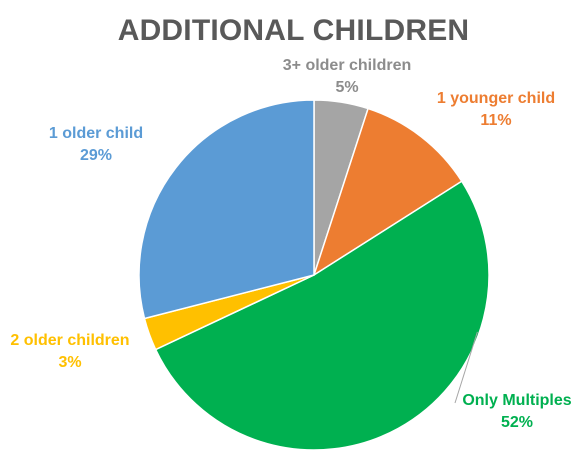 This screenshot has height=460, width=587. I want to click on slice-value-1-older-child: 29%, so click(96, 155).